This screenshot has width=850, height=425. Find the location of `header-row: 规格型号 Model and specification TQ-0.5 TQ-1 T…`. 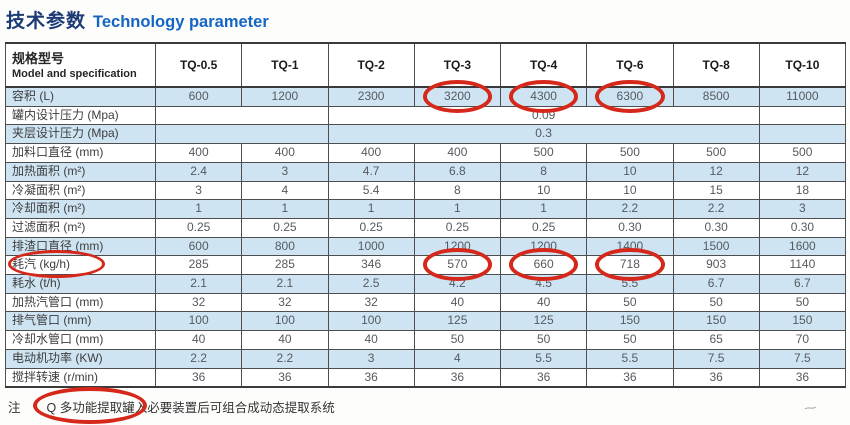

header-row: 规格型号 Model and specification TQ-0.5 TQ-1 T… is located at coordinates (426, 65).